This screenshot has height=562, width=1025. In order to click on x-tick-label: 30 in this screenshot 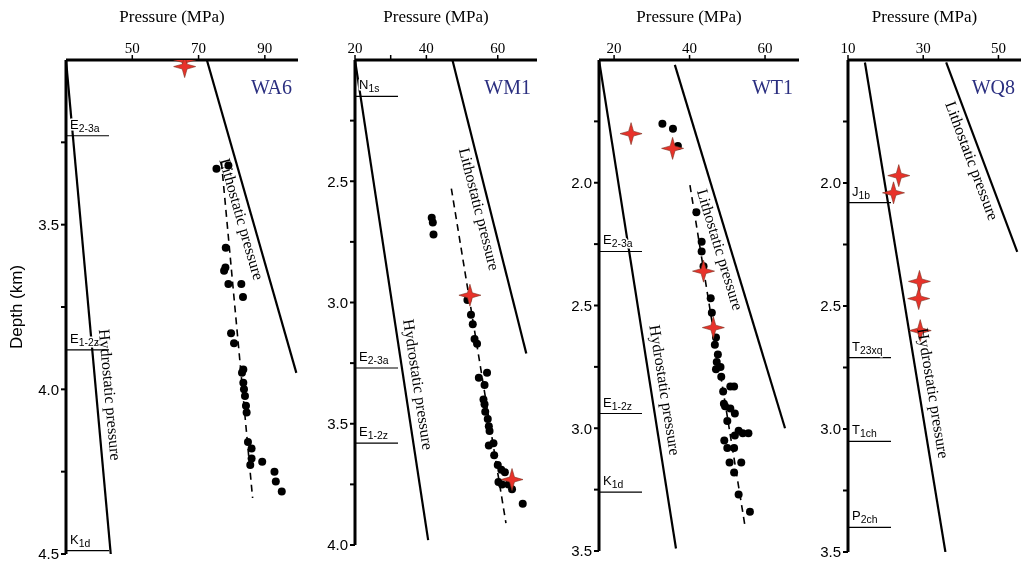, I will do `click(923, 48)`.